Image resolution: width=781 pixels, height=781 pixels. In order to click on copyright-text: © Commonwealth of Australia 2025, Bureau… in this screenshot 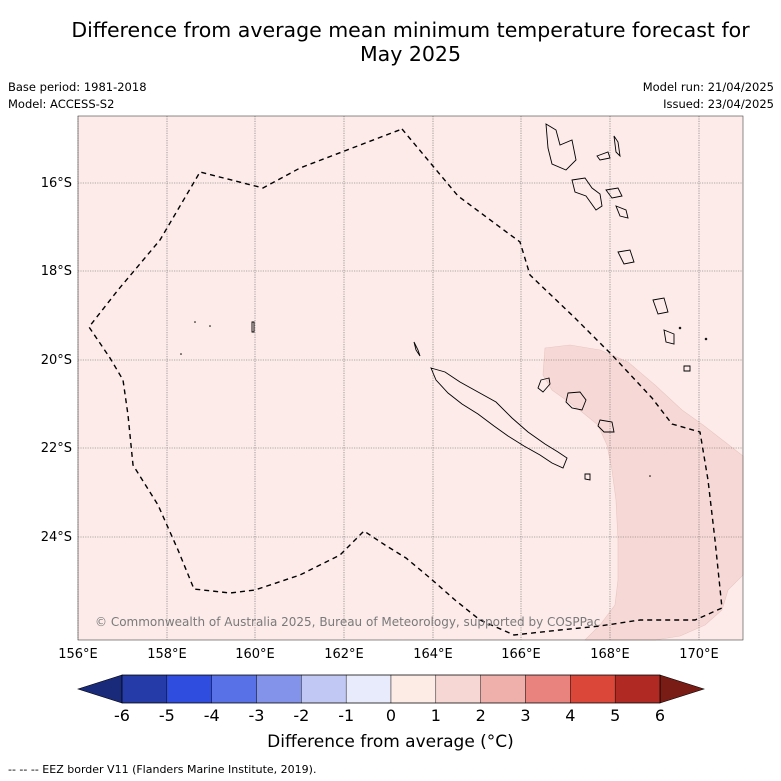, I will do `click(347, 622)`.